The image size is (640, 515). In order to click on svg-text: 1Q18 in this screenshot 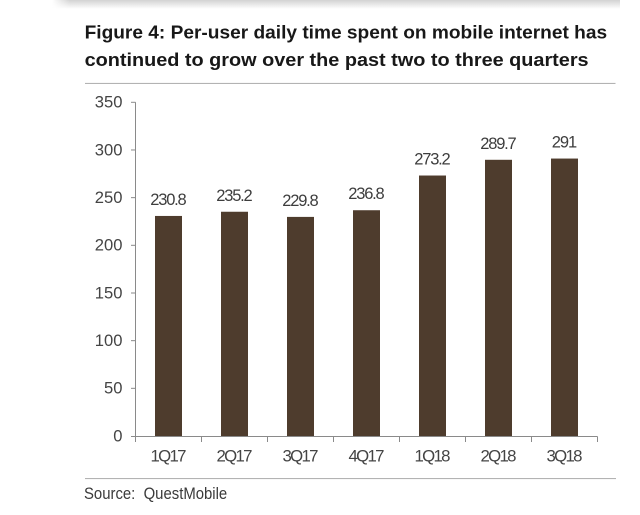, I will do `click(433, 456)`.